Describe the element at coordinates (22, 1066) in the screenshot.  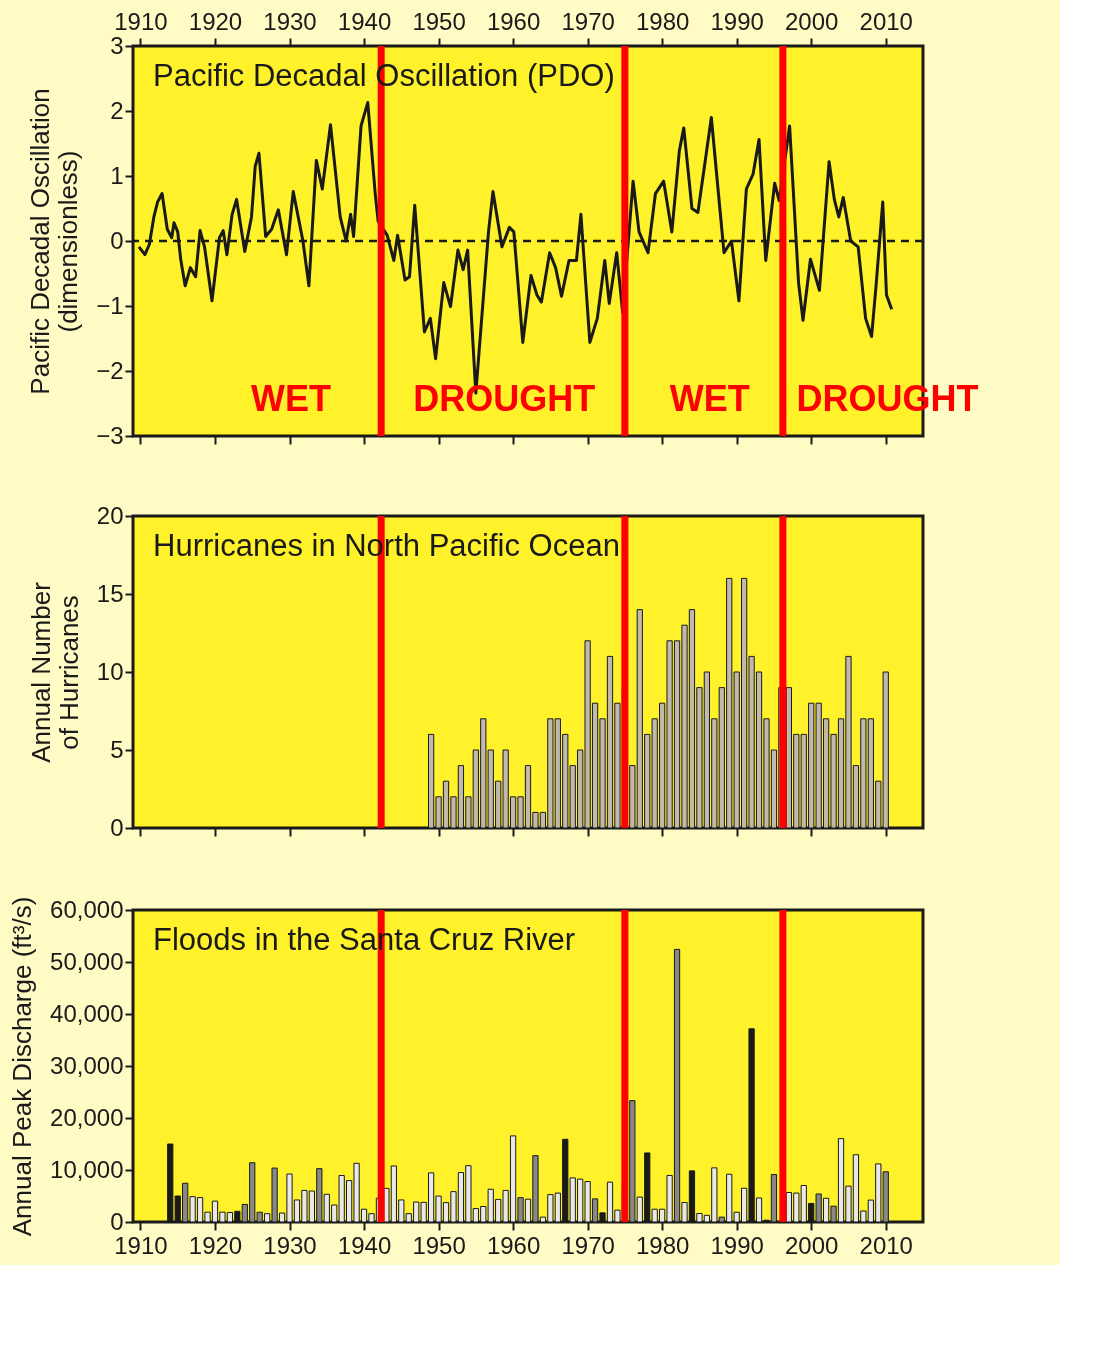
I see `y-axis-title: Annual Peak Discharge (ft³/s)` at that location.